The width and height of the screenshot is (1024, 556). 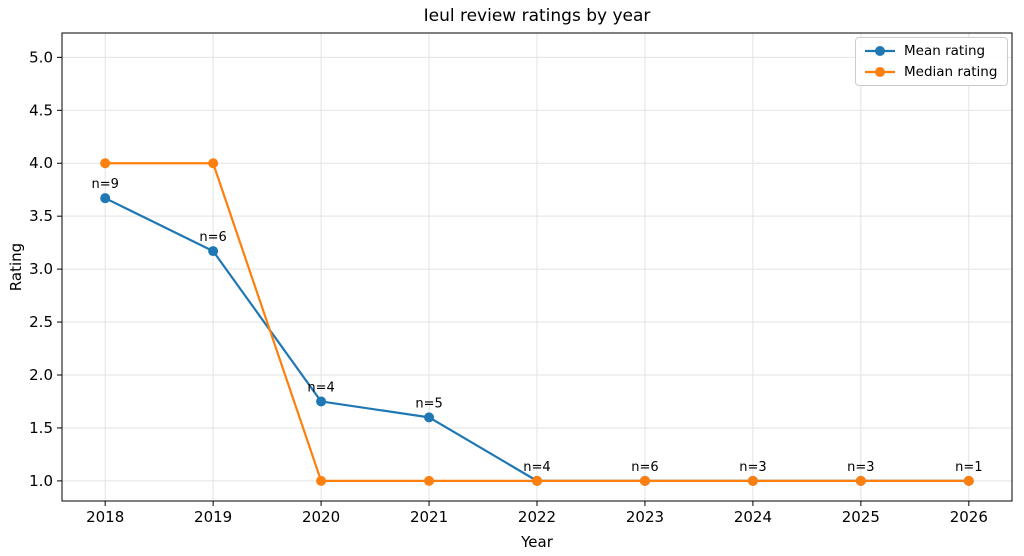 I want to click on legend: Mean rating Median rating, so click(x=931, y=61).